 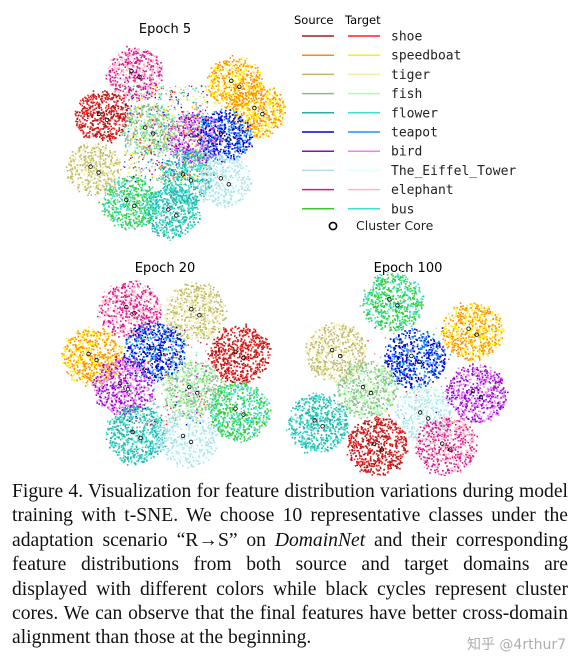 I want to click on legend-row-bus: bus, so click(x=358, y=209).